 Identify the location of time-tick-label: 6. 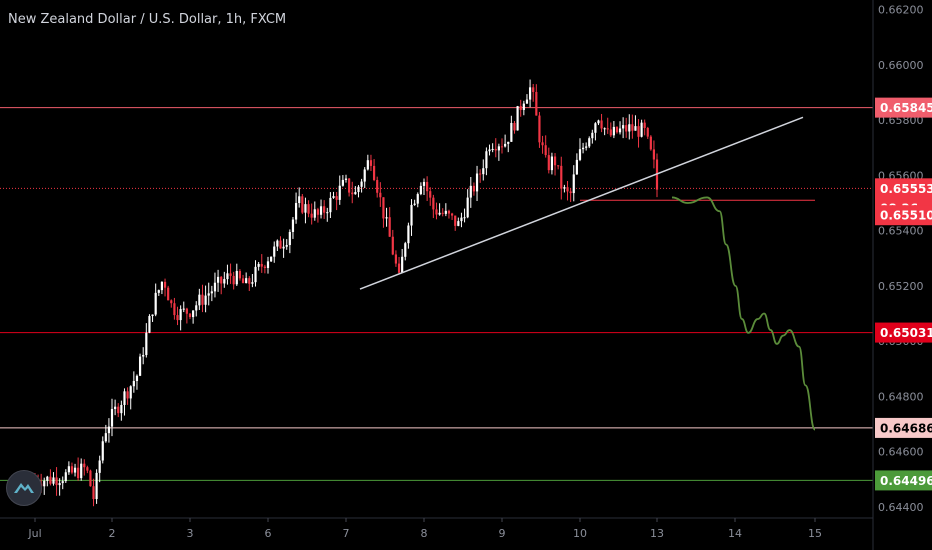
(268, 533).